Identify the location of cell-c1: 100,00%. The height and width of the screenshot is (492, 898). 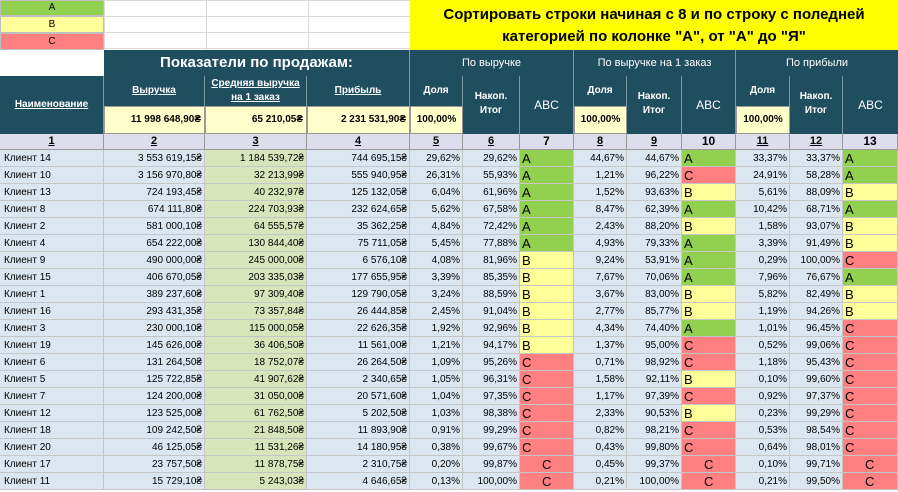
(491, 481).